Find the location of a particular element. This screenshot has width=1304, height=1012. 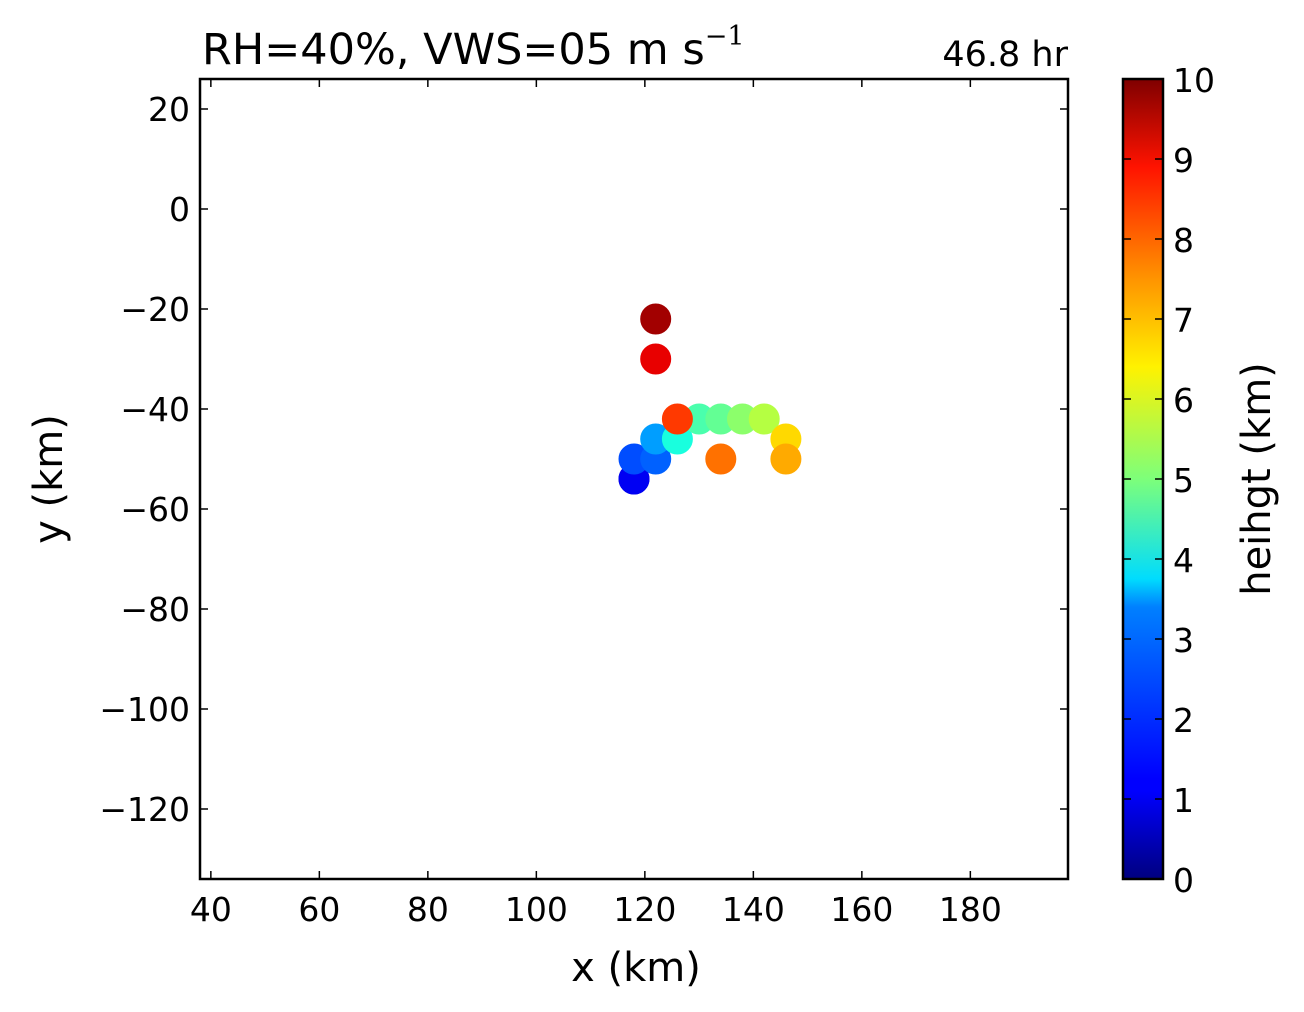

colorbar-label: heihgt (km) is located at coordinates (1257, 479).